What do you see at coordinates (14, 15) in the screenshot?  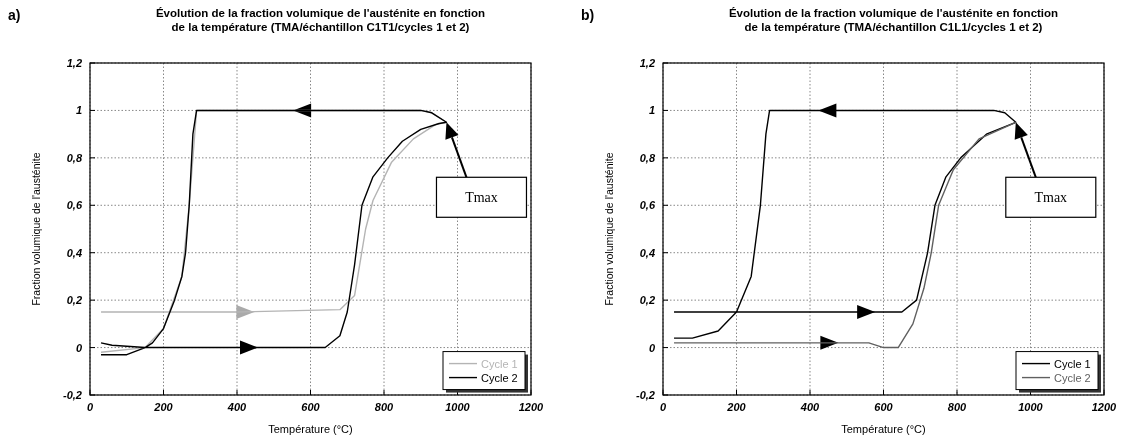 I see `text: a)` at bounding box center [14, 15].